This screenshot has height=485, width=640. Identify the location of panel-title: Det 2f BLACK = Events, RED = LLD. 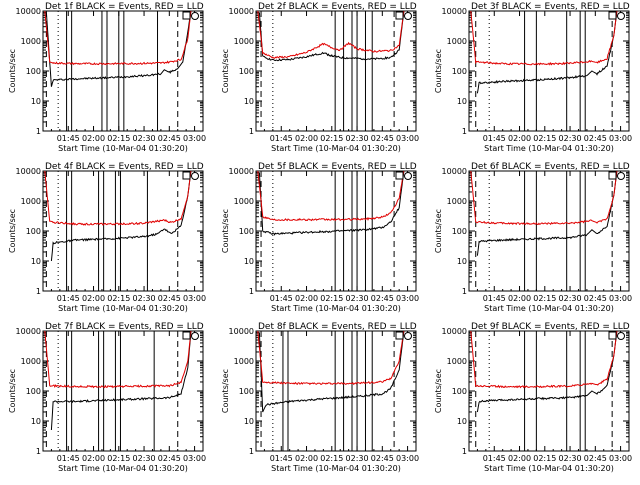
(337, 7).